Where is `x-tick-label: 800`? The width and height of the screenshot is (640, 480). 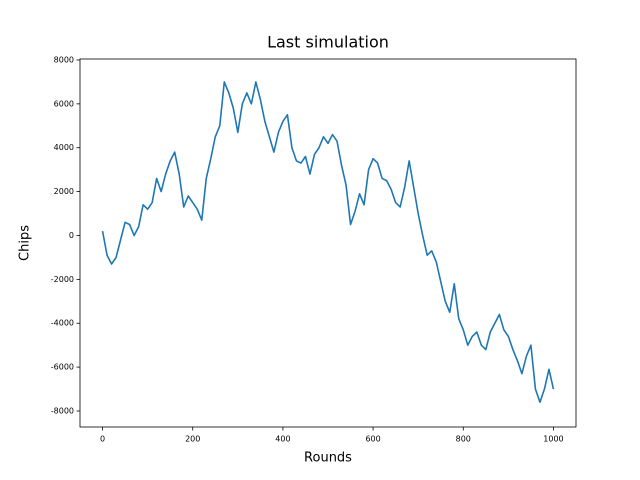
x-tick-label: 800 is located at coordinates (463, 439).